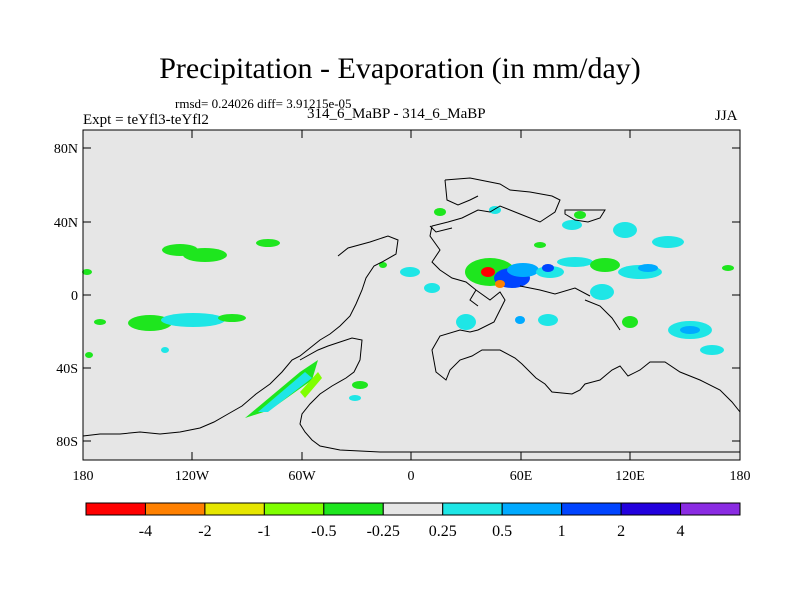 The width and height of the screenshot is (800, 600). I want to click on colorbar: -4 -2 -1 -0.5 -0.25 0.25 0.5 1 2 4, so click(413, 521).